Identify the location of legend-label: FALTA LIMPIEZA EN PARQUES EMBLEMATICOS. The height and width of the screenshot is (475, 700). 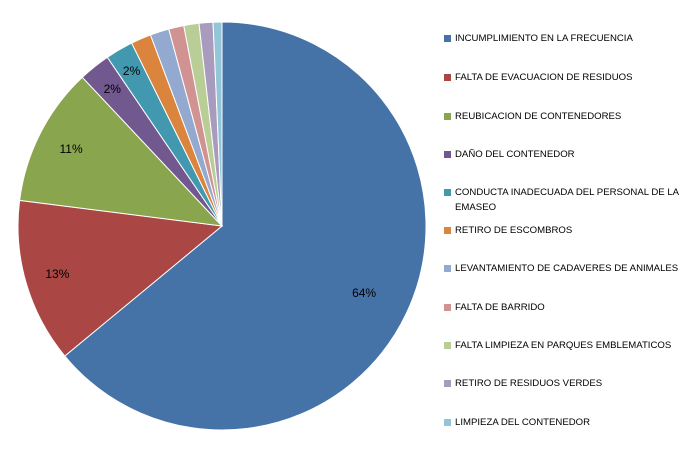
(563, 345).